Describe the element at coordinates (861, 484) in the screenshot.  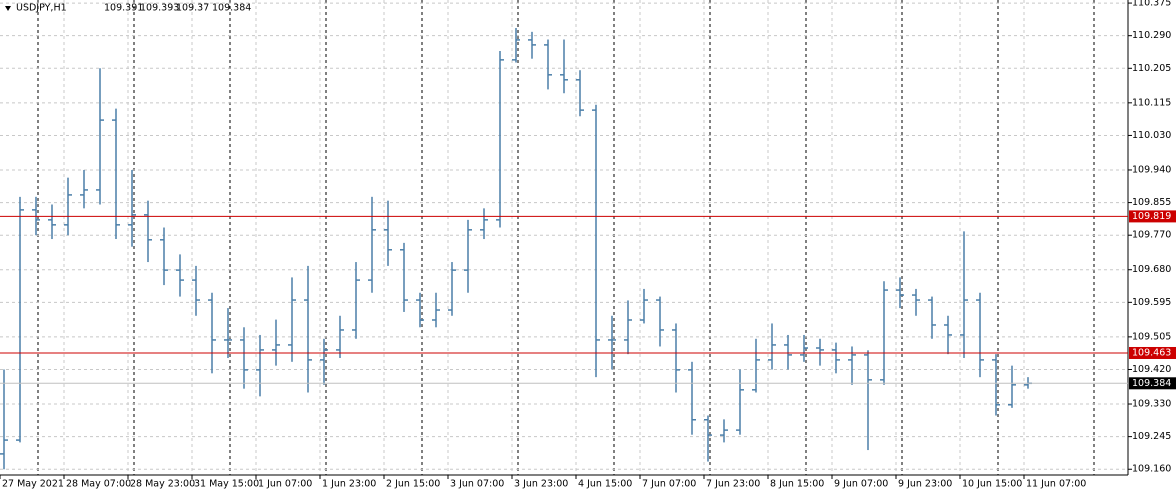
I see `x-tick-label: 9 Jun 07:00` at that location.